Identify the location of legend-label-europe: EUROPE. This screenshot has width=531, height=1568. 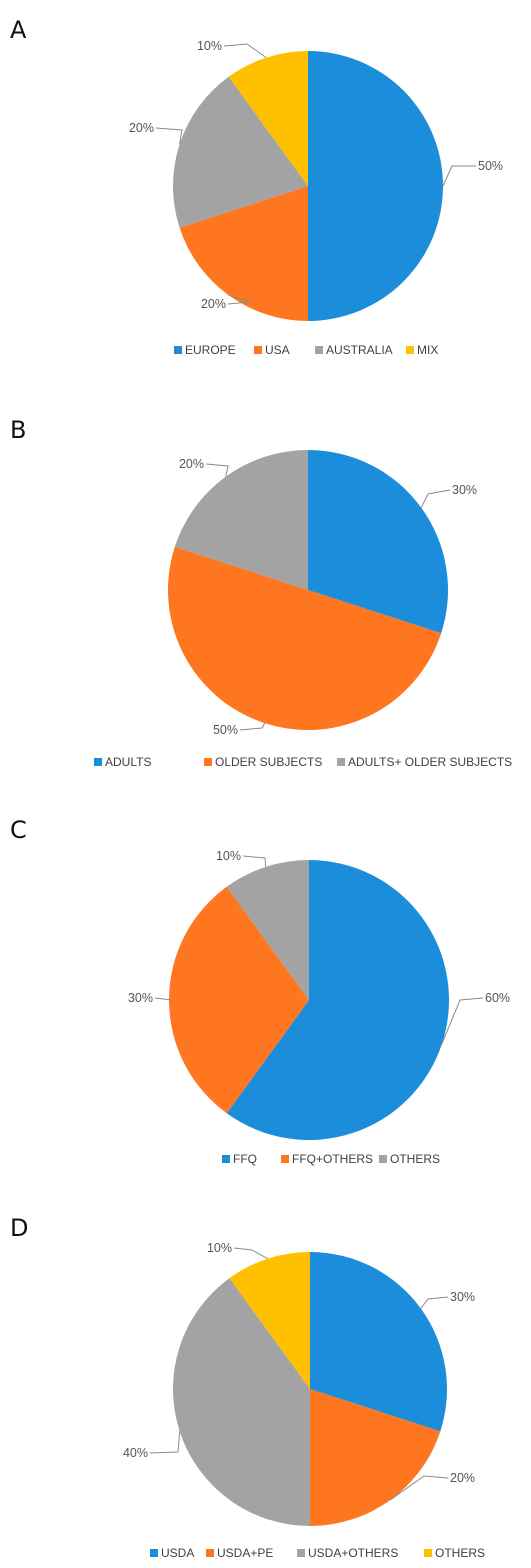
(210, 350).